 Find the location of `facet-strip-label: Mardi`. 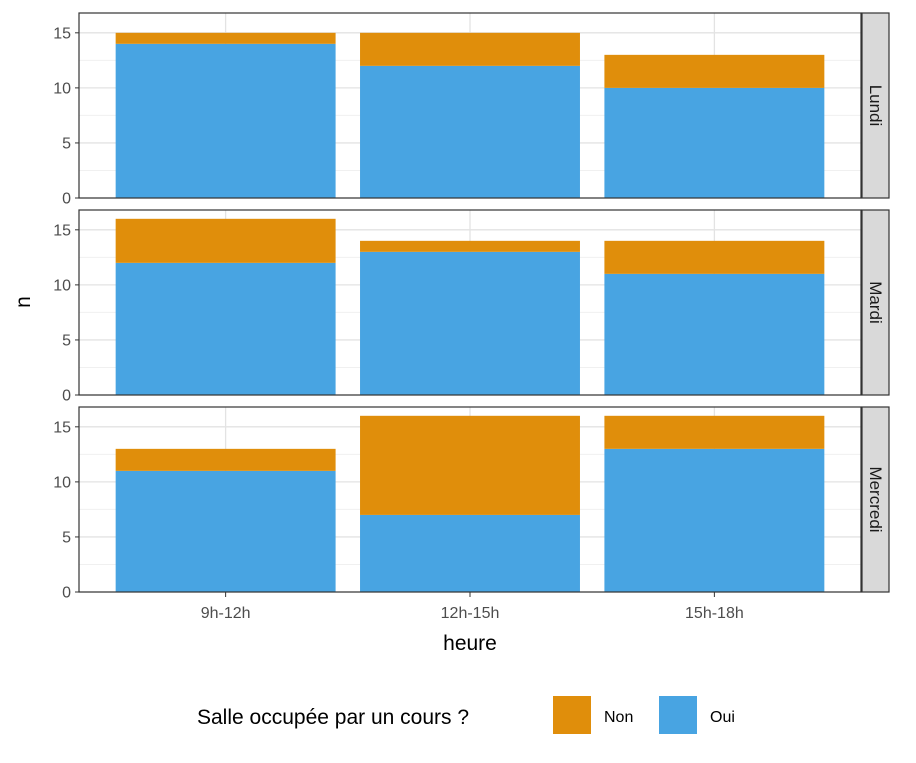

facet-strip-label: Mardi is located at coordinates (875, 302).